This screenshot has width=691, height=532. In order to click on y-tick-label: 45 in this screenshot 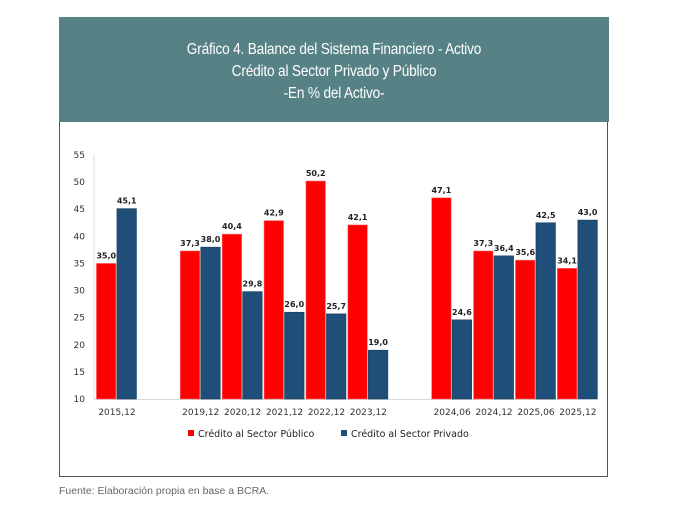, I will do `click(79, 210)`.